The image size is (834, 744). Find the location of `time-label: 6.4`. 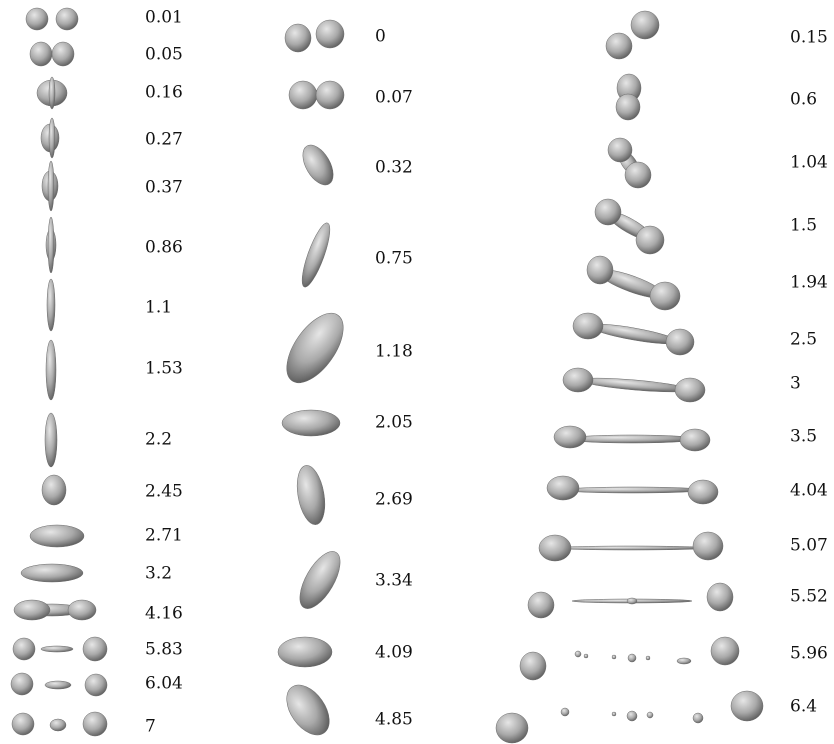

time-label: 6.4 is located at coordinates (803, 707).